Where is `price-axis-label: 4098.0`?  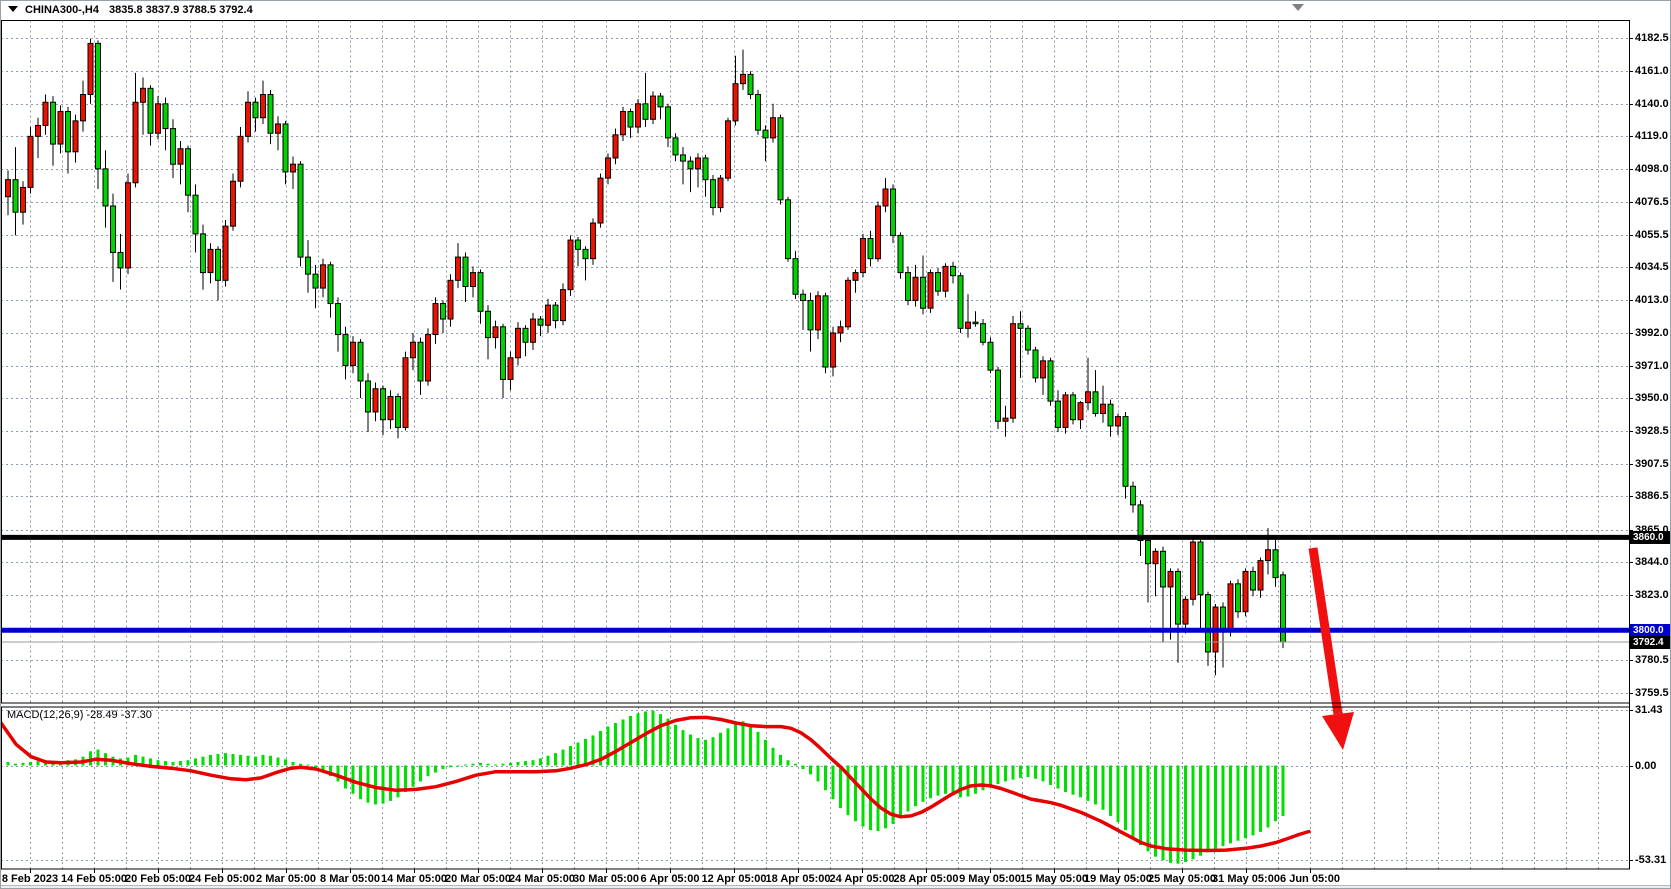 price-axis-label: 4098.0 is located at coordinates (1652, 168).